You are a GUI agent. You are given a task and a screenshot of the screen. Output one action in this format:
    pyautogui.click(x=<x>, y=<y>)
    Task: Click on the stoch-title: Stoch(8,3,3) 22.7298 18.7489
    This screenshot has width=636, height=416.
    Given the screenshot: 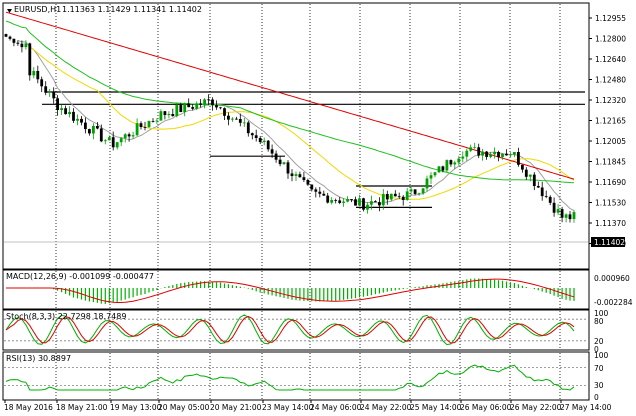 What is the action you would take?
    pyautogui.click(x=66, y=316)
    